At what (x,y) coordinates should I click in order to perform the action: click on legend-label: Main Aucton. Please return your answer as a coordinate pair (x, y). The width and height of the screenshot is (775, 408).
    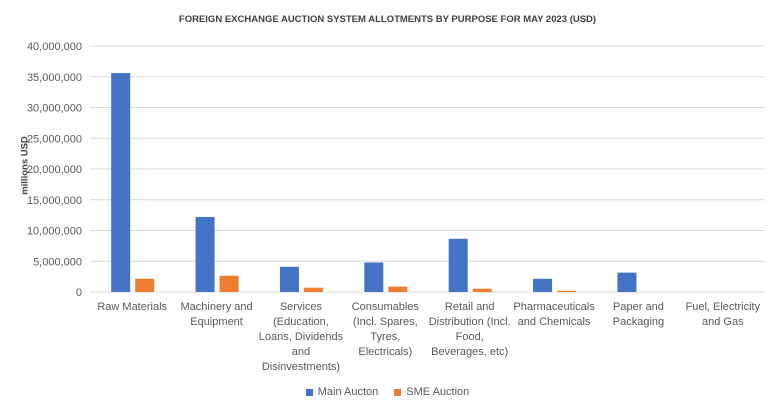
    Looking at the image, I should click on (348, 392).